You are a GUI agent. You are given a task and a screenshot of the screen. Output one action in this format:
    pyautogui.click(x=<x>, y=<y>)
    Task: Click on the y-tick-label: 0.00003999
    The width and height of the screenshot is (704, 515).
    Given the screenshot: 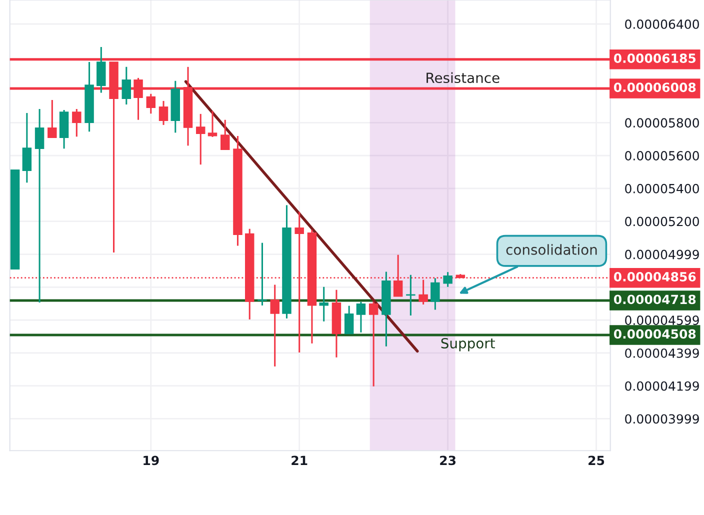 What is the action you would take?
    pyautogui.click(x=662, y=419)
    